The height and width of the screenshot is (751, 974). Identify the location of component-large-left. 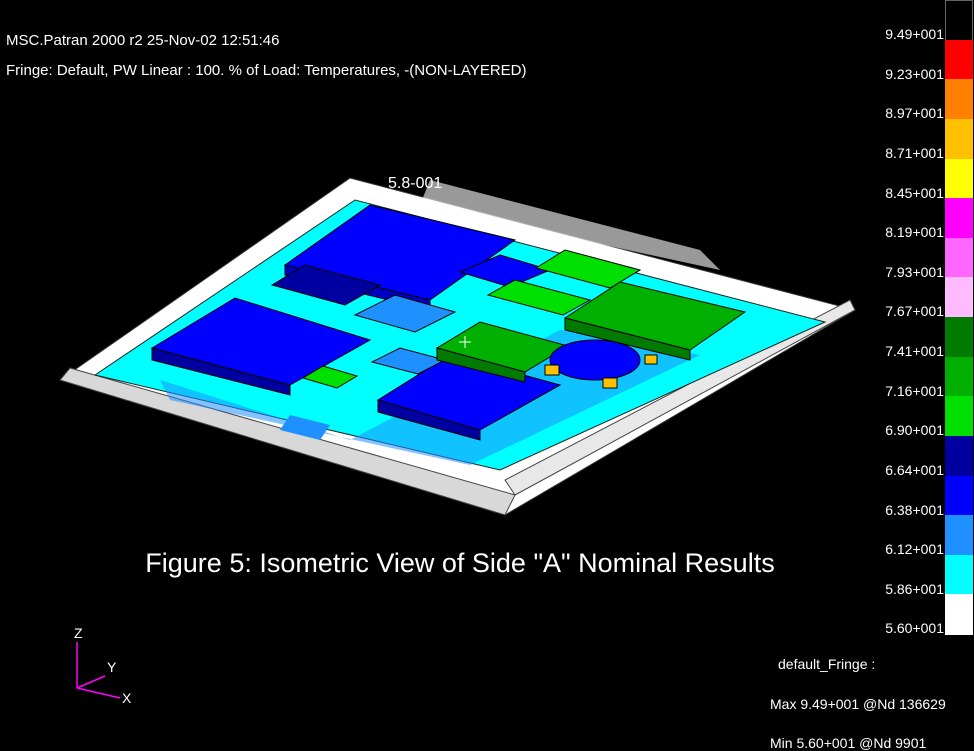
(261, 346).